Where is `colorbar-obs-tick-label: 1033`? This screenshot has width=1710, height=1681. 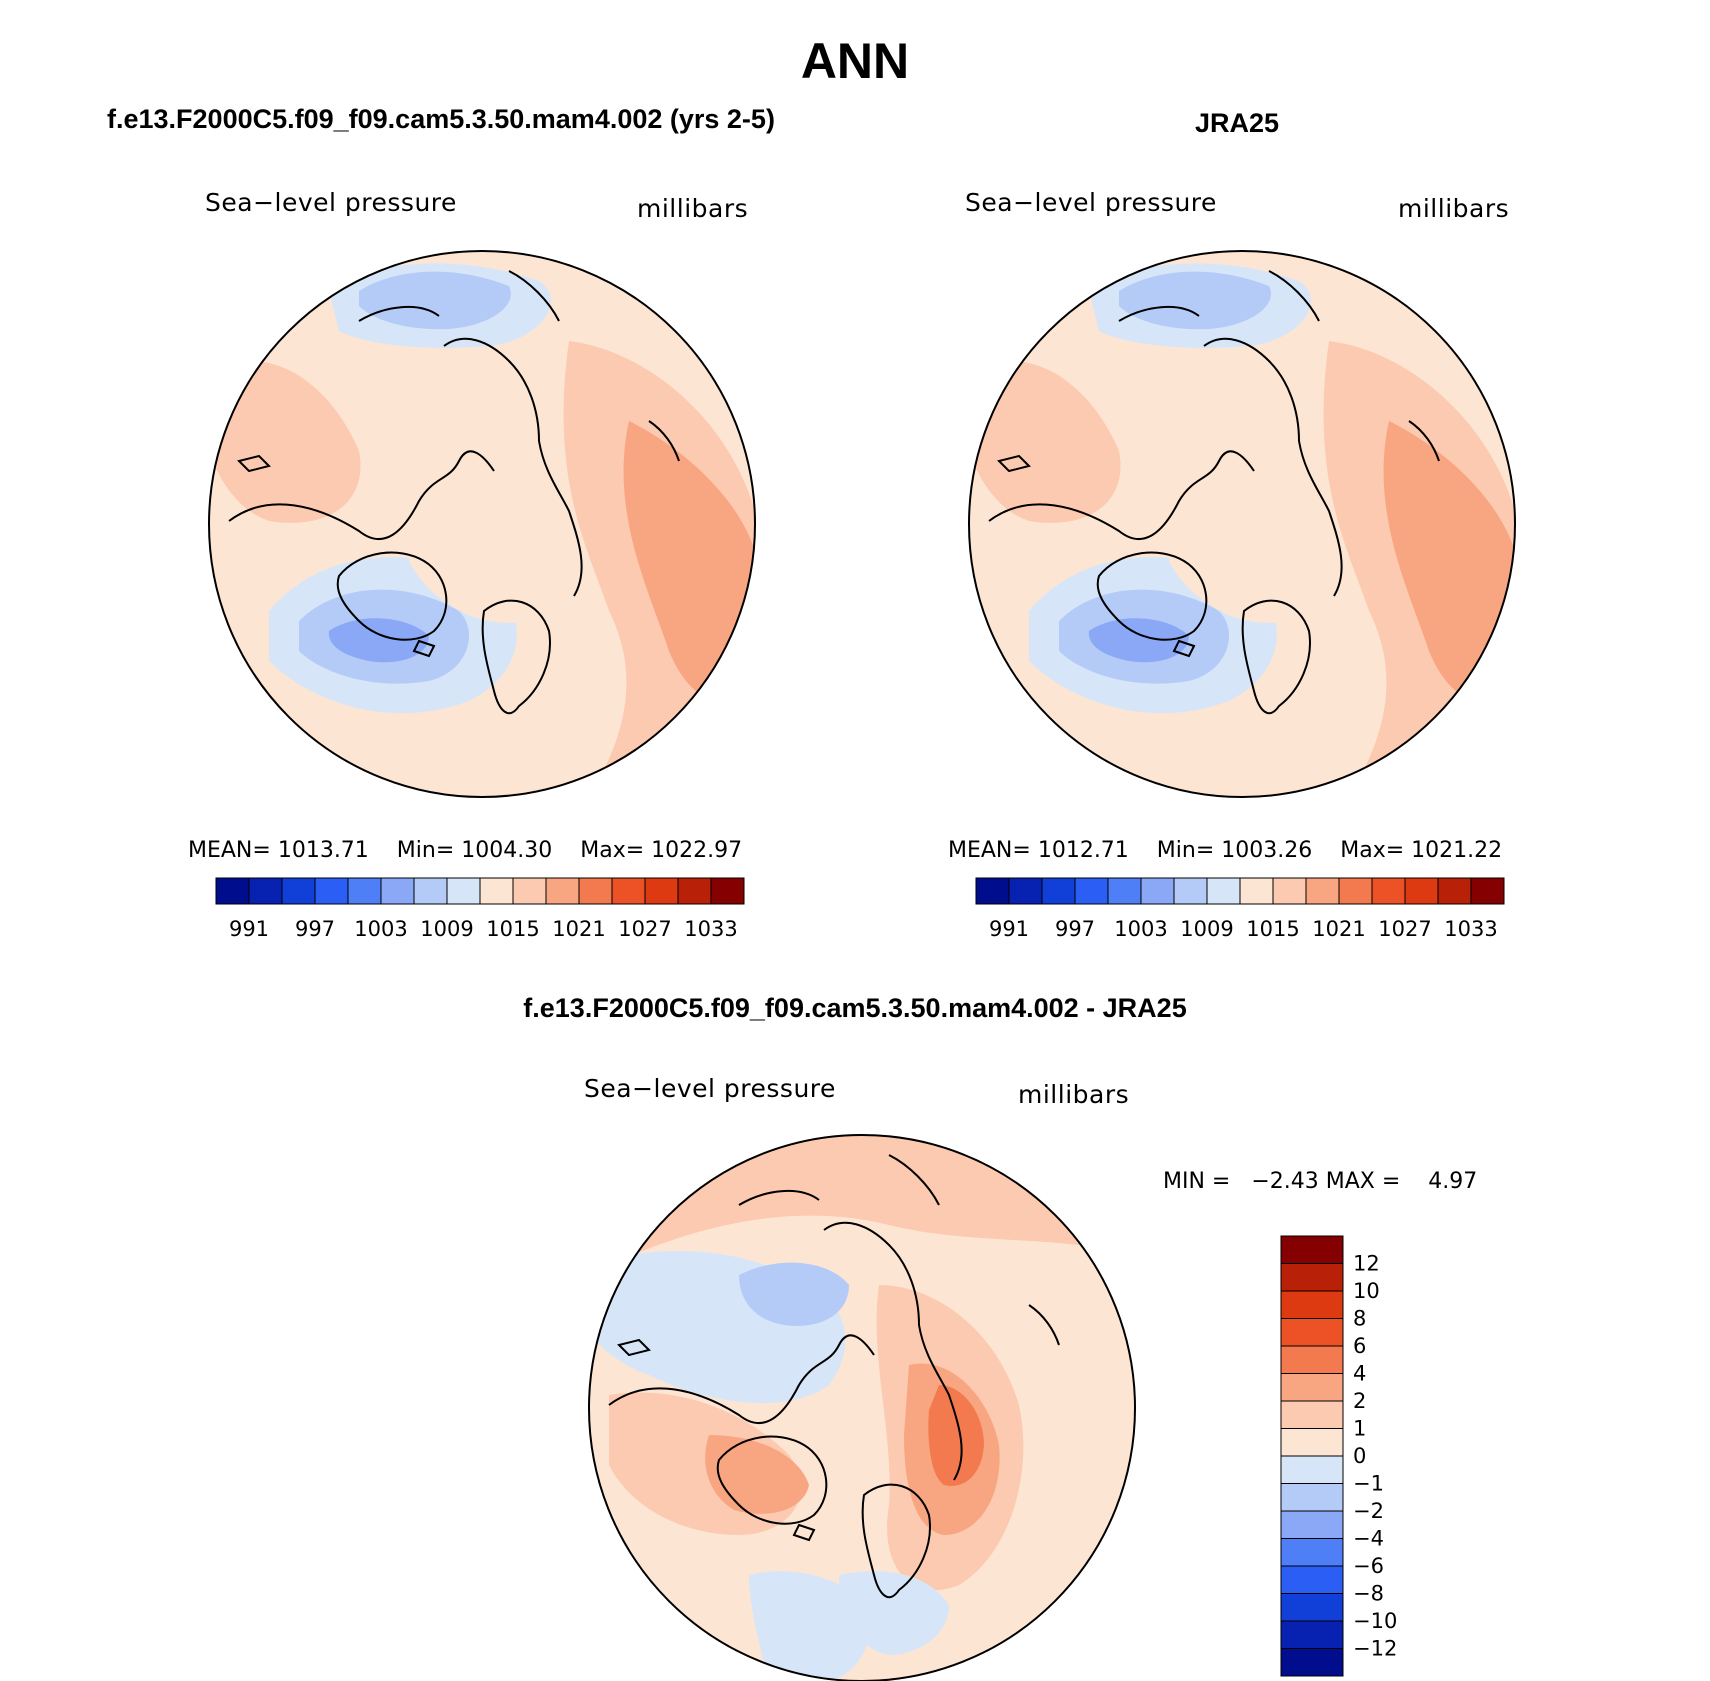 colorbar-obs-tick-label: 1033 is located at coordinates (1470, 929).